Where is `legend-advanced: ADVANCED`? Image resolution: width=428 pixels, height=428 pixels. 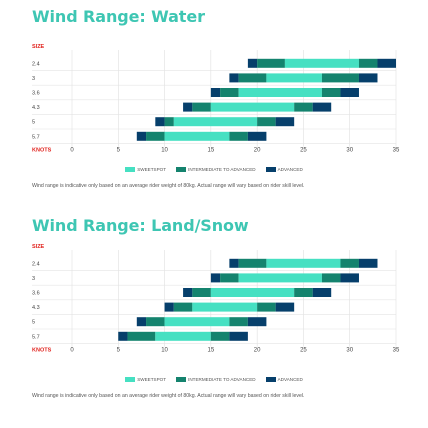 legend-advanced: ADVANCED is located at coordinates (284, 379).